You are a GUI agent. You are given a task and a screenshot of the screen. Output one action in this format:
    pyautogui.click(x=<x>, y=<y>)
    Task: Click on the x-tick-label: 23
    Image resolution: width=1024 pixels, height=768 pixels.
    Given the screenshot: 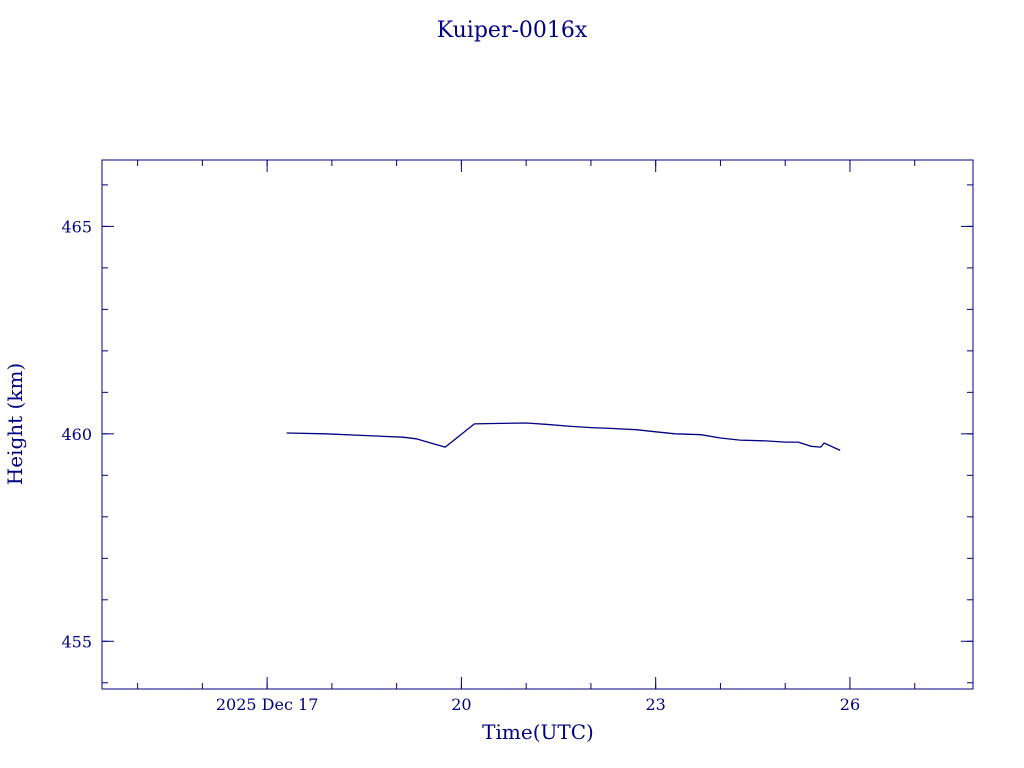 What is the action you would take?
    pyautogui.click(x=656, y=704)
    